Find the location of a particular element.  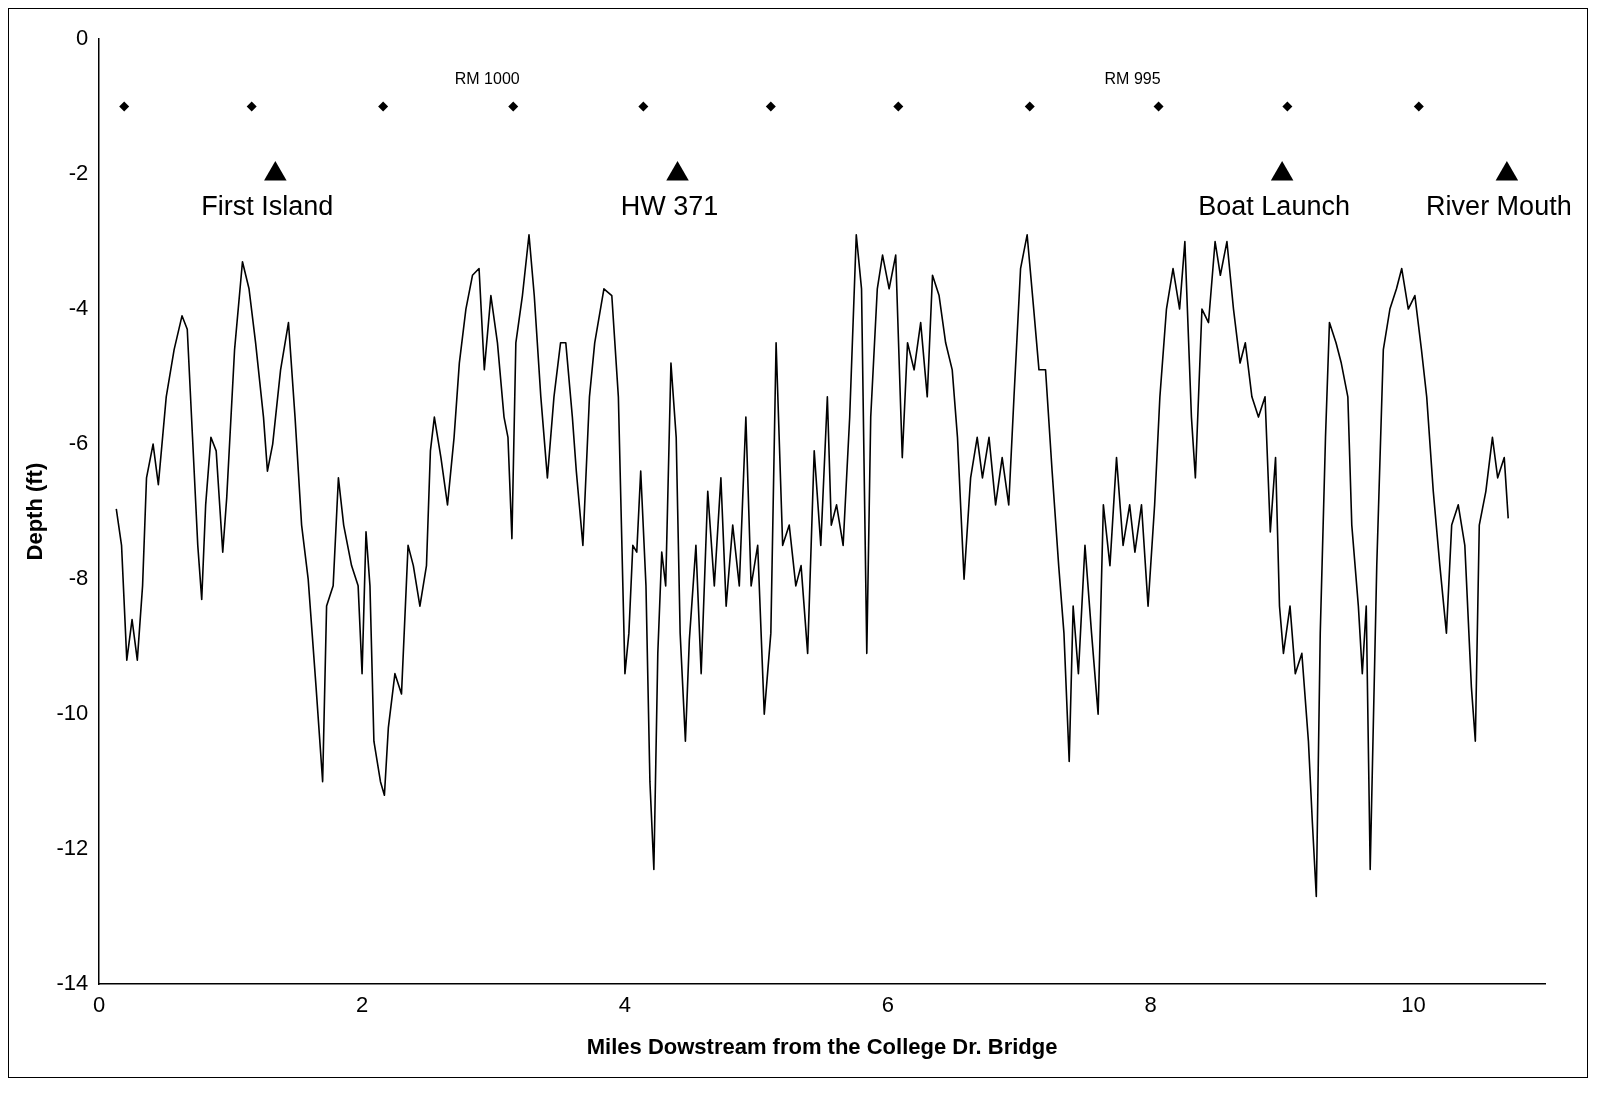

annotation: HW 371 is located at coordinates (669, 206).